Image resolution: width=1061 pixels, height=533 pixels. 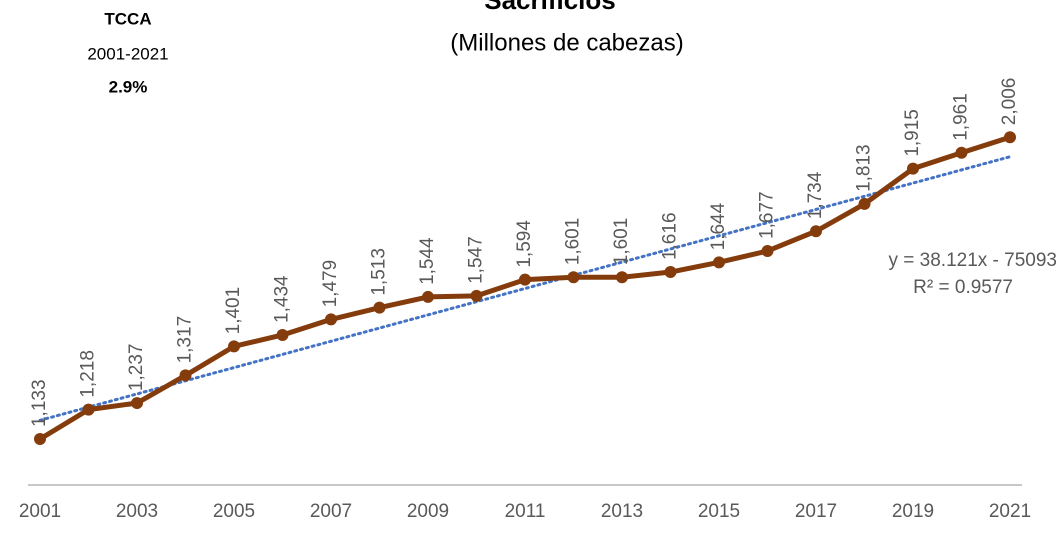 I want to click on data-label: 1,915, so click(x=912, y=133).